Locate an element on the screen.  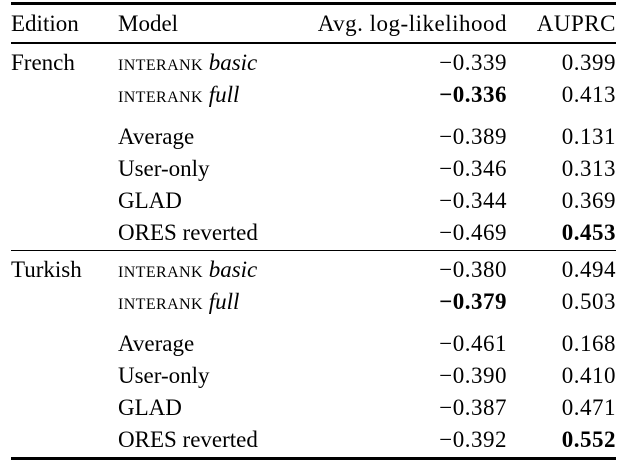
bottom-rule is located at coordinates (313, 458).